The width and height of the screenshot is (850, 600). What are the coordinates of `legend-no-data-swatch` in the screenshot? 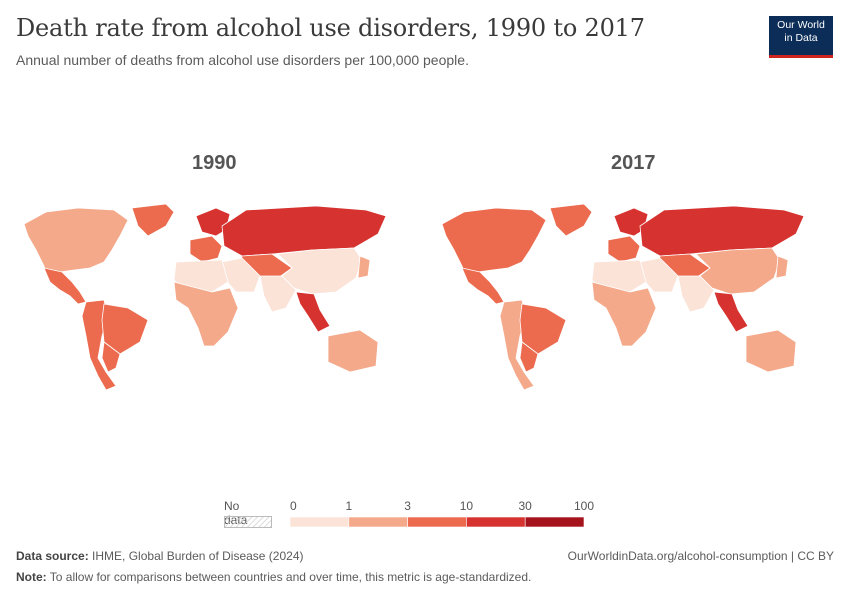 It's located at (248, 522).